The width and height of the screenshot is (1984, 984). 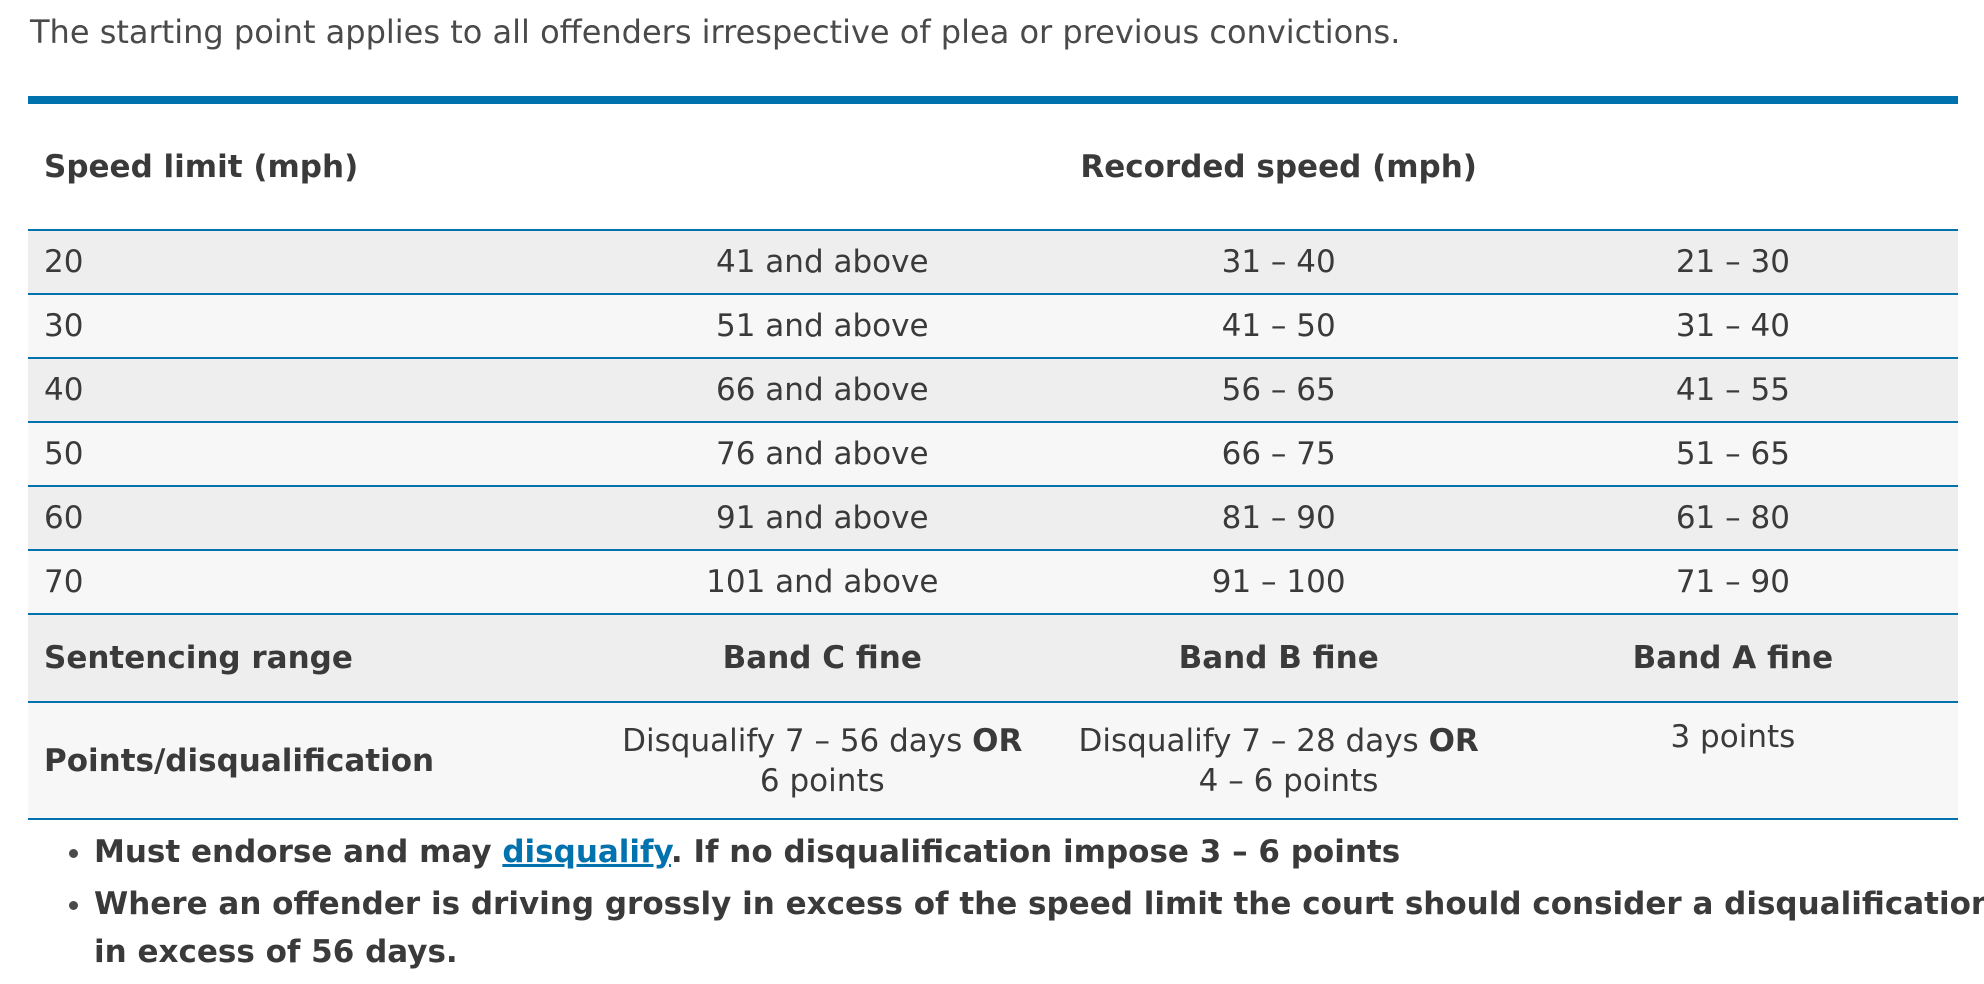 What do you see at coordinates (311, 657) in the screenshot?
I see `sentencing-range-label: Sentencing range` at bounding box center [311, 657].